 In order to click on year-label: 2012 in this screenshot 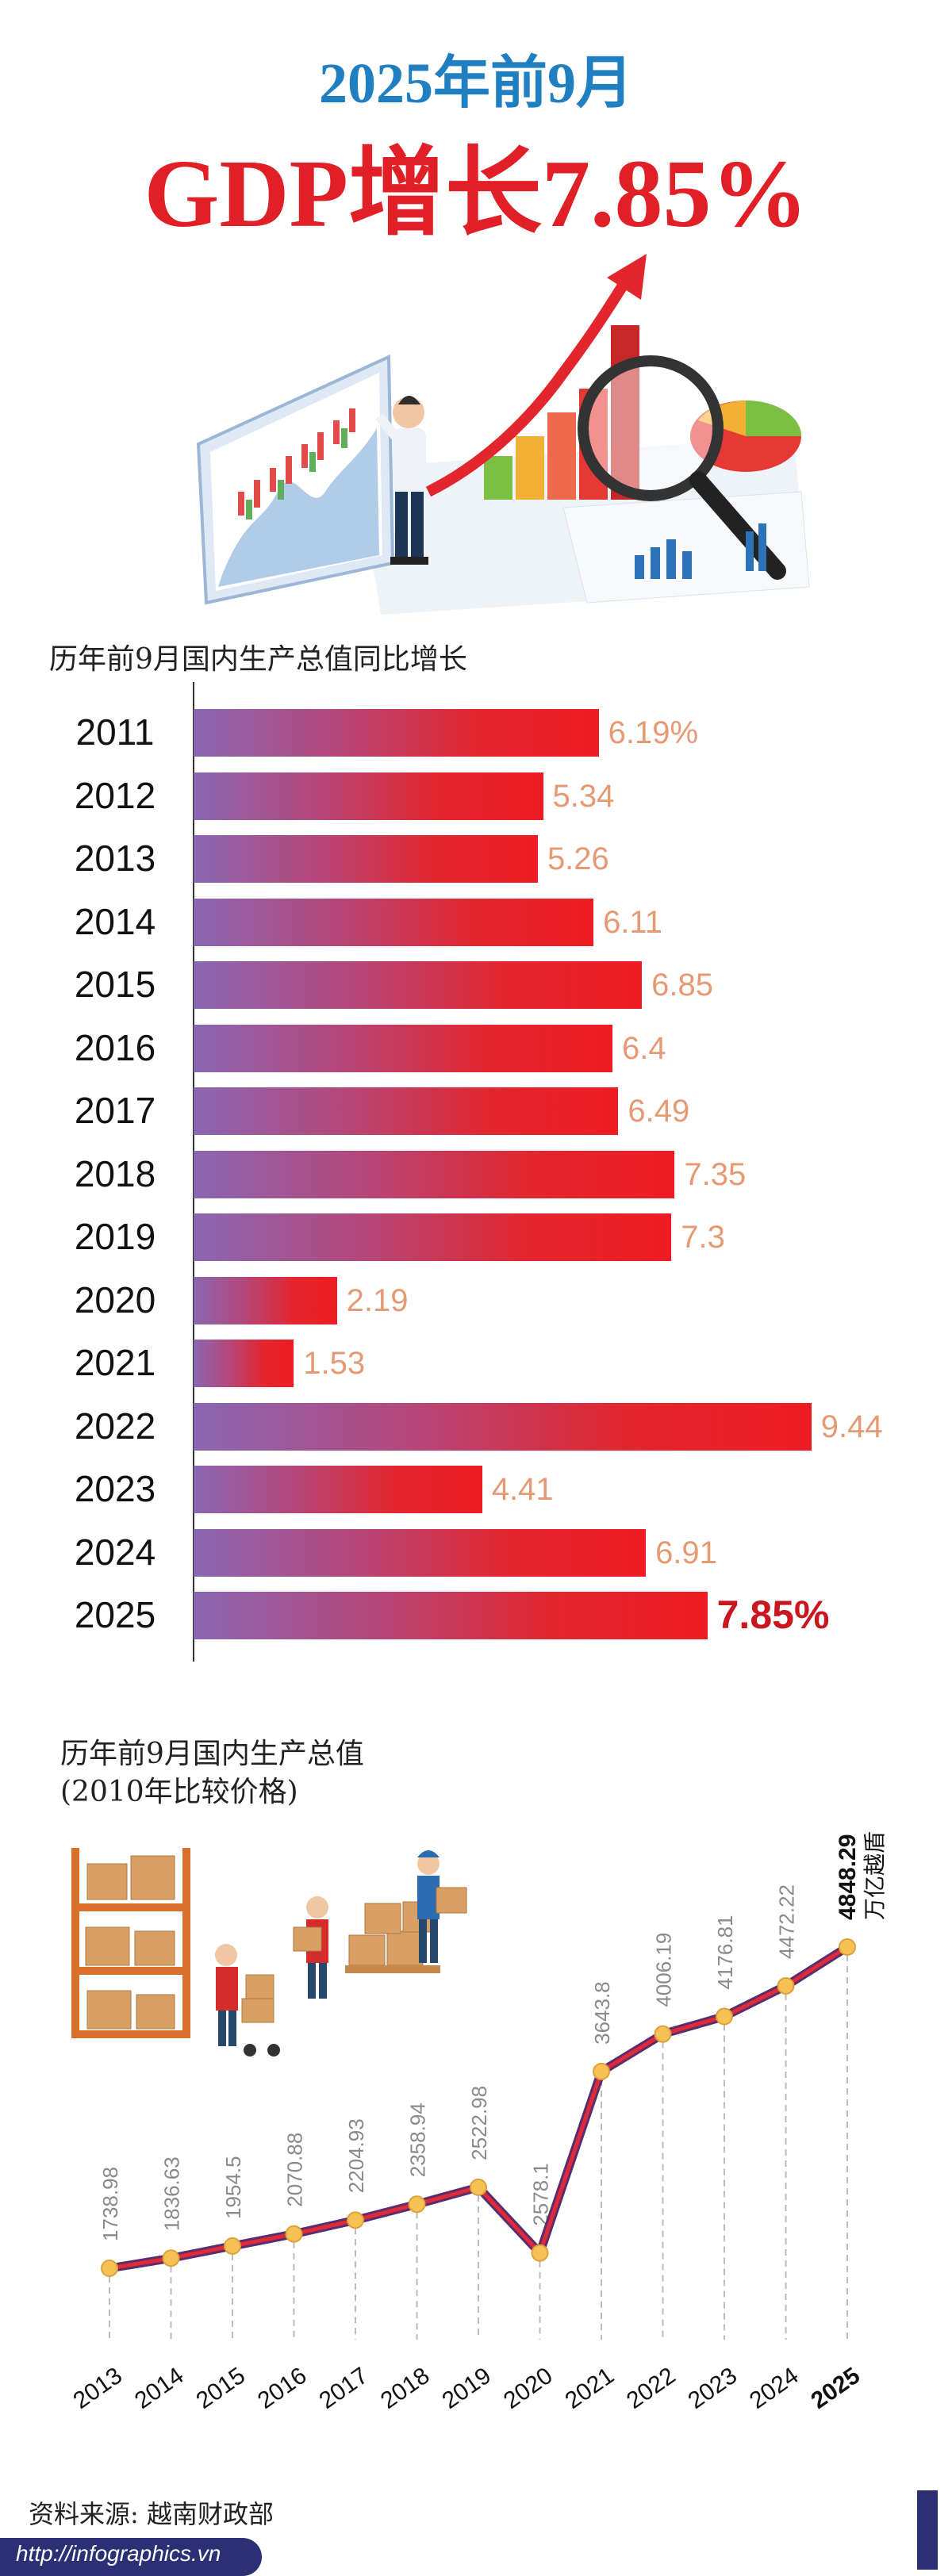, I will do `click(115, 795)`.